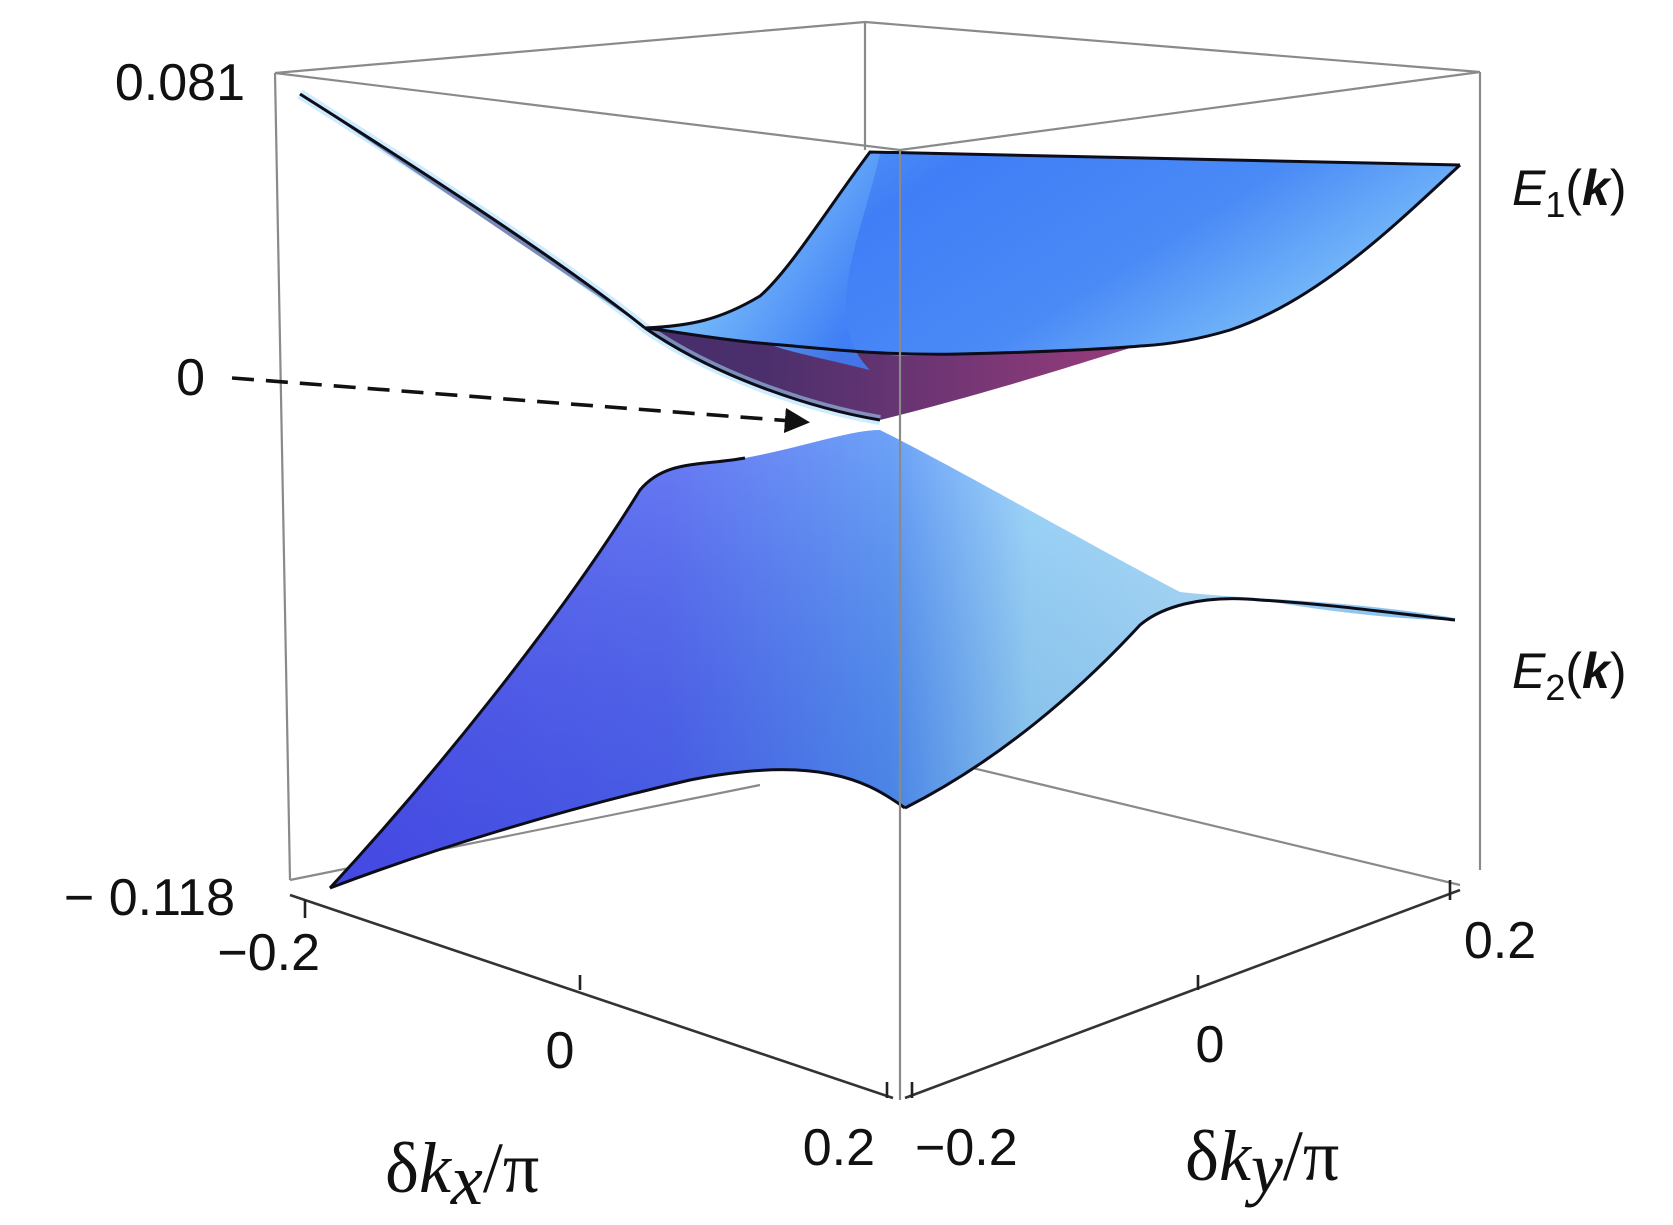  Describe the element at coordinates (180, 83) in the screenshot. I see `z-tick-label-top: 0.081` at that location.